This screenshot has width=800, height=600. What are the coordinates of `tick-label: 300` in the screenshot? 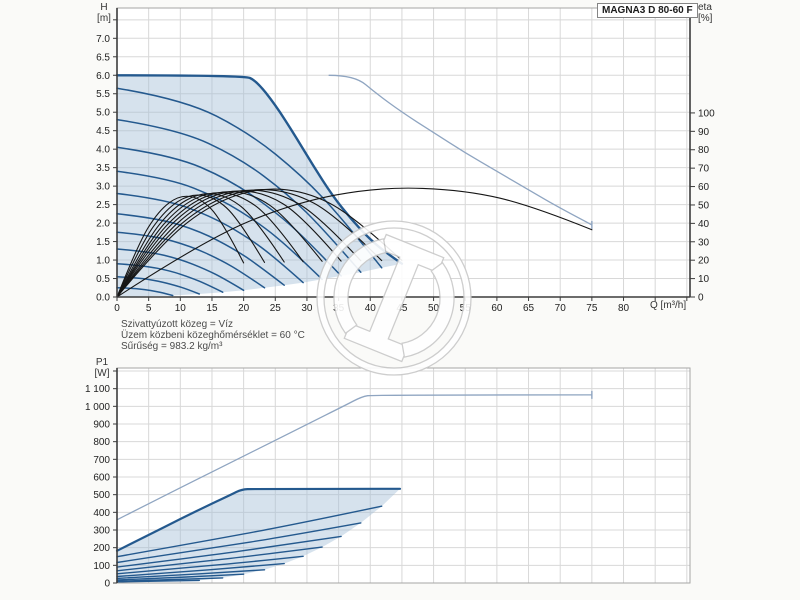 It's located at (101, 531).